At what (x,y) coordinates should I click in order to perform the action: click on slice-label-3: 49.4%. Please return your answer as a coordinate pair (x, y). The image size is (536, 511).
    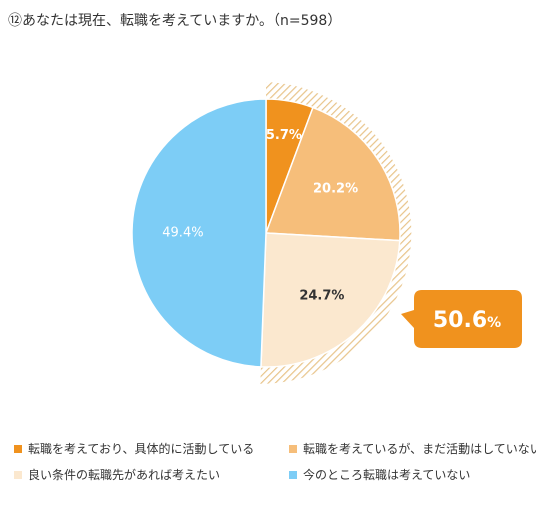
    Looking at the image, I should click on (182, 232).